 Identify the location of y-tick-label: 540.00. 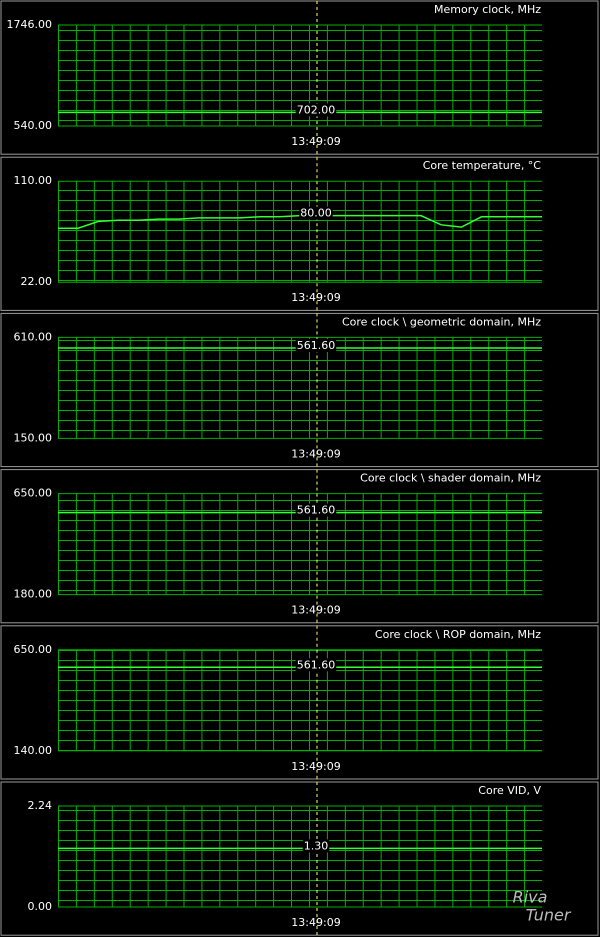
(33, 125).